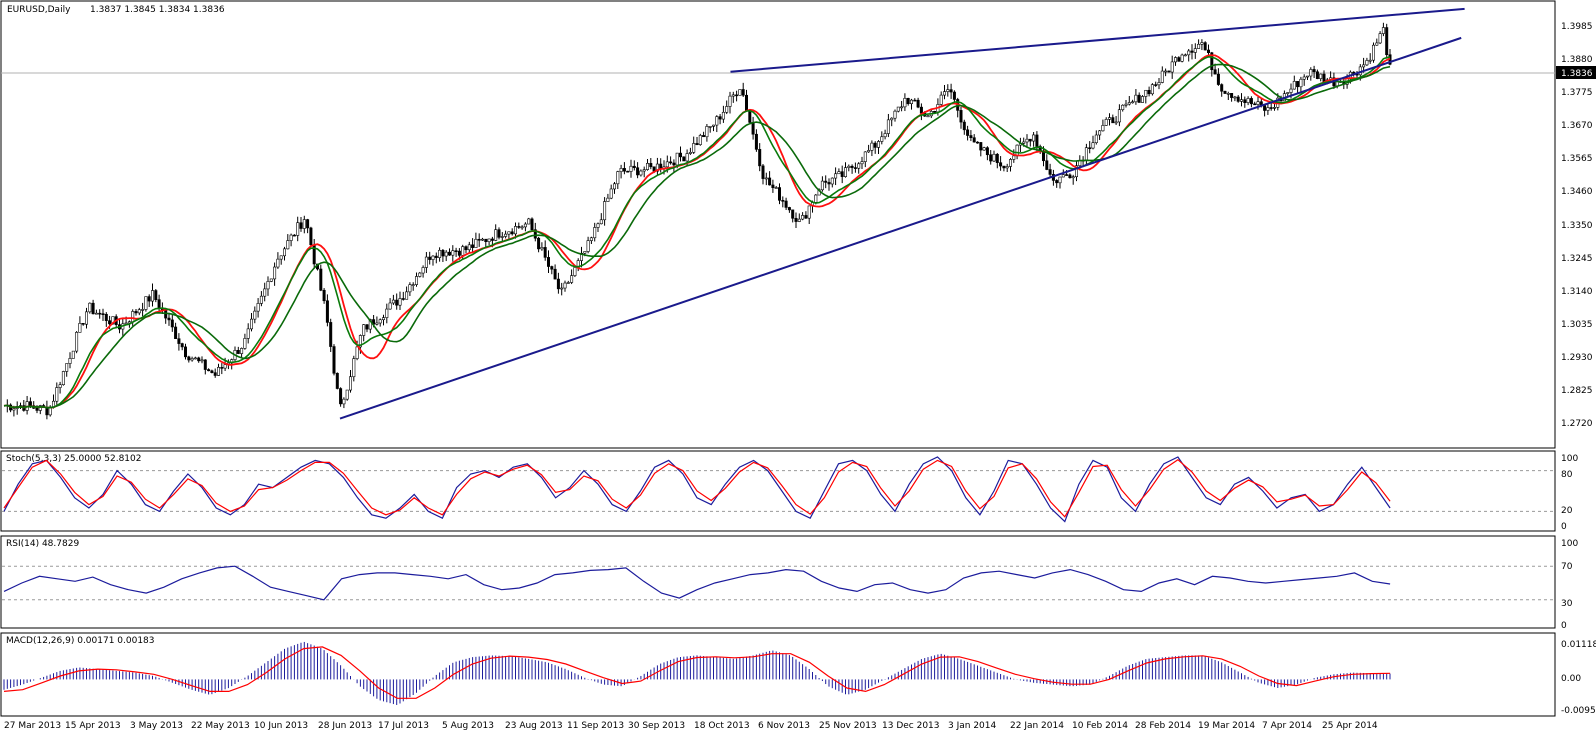 Image resolution: width=1596 pixels, height=746 pixels. Describe the element at coordinates (157, 10) in the screenshot. I see `ohlc-readout: 1.3837 1.3845 1.3834 1.3836` at that location.